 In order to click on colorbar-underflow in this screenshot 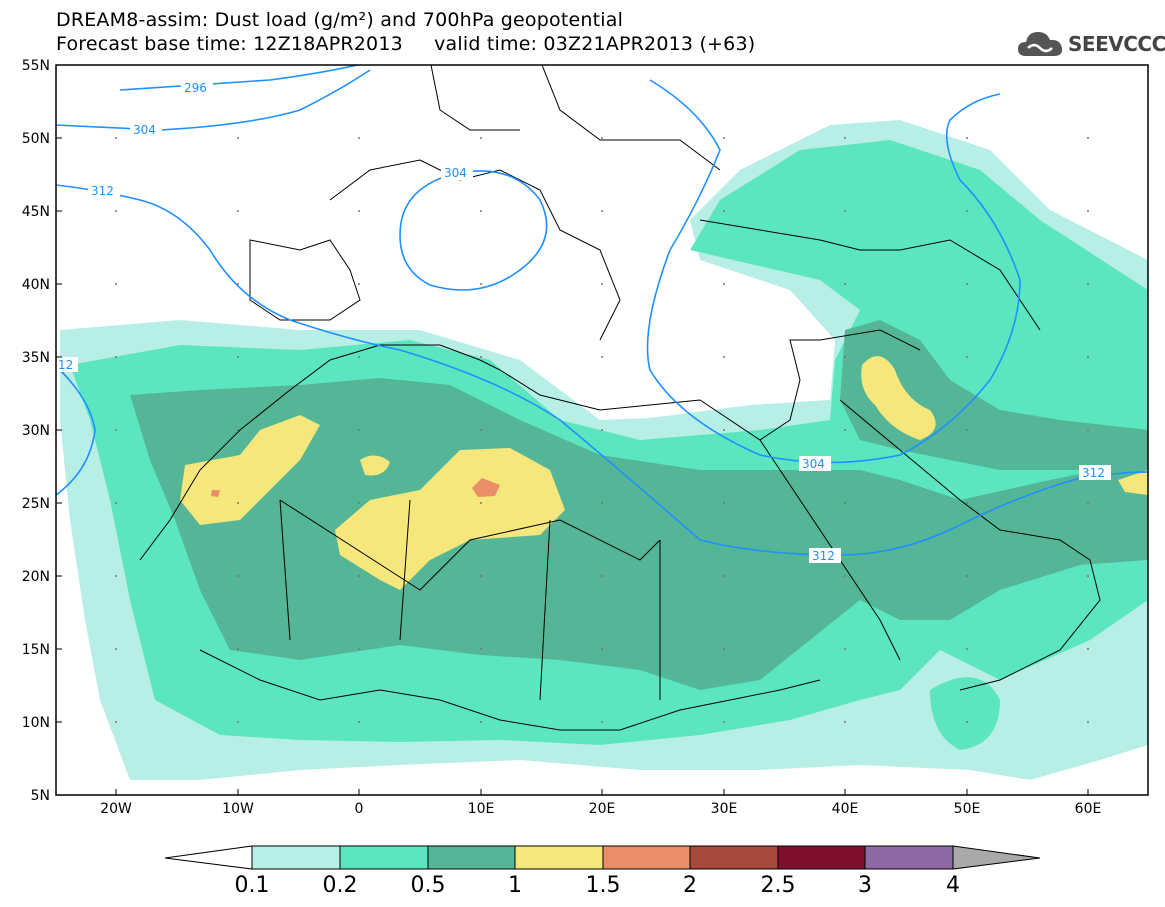, I will do `click(208, 857)`.